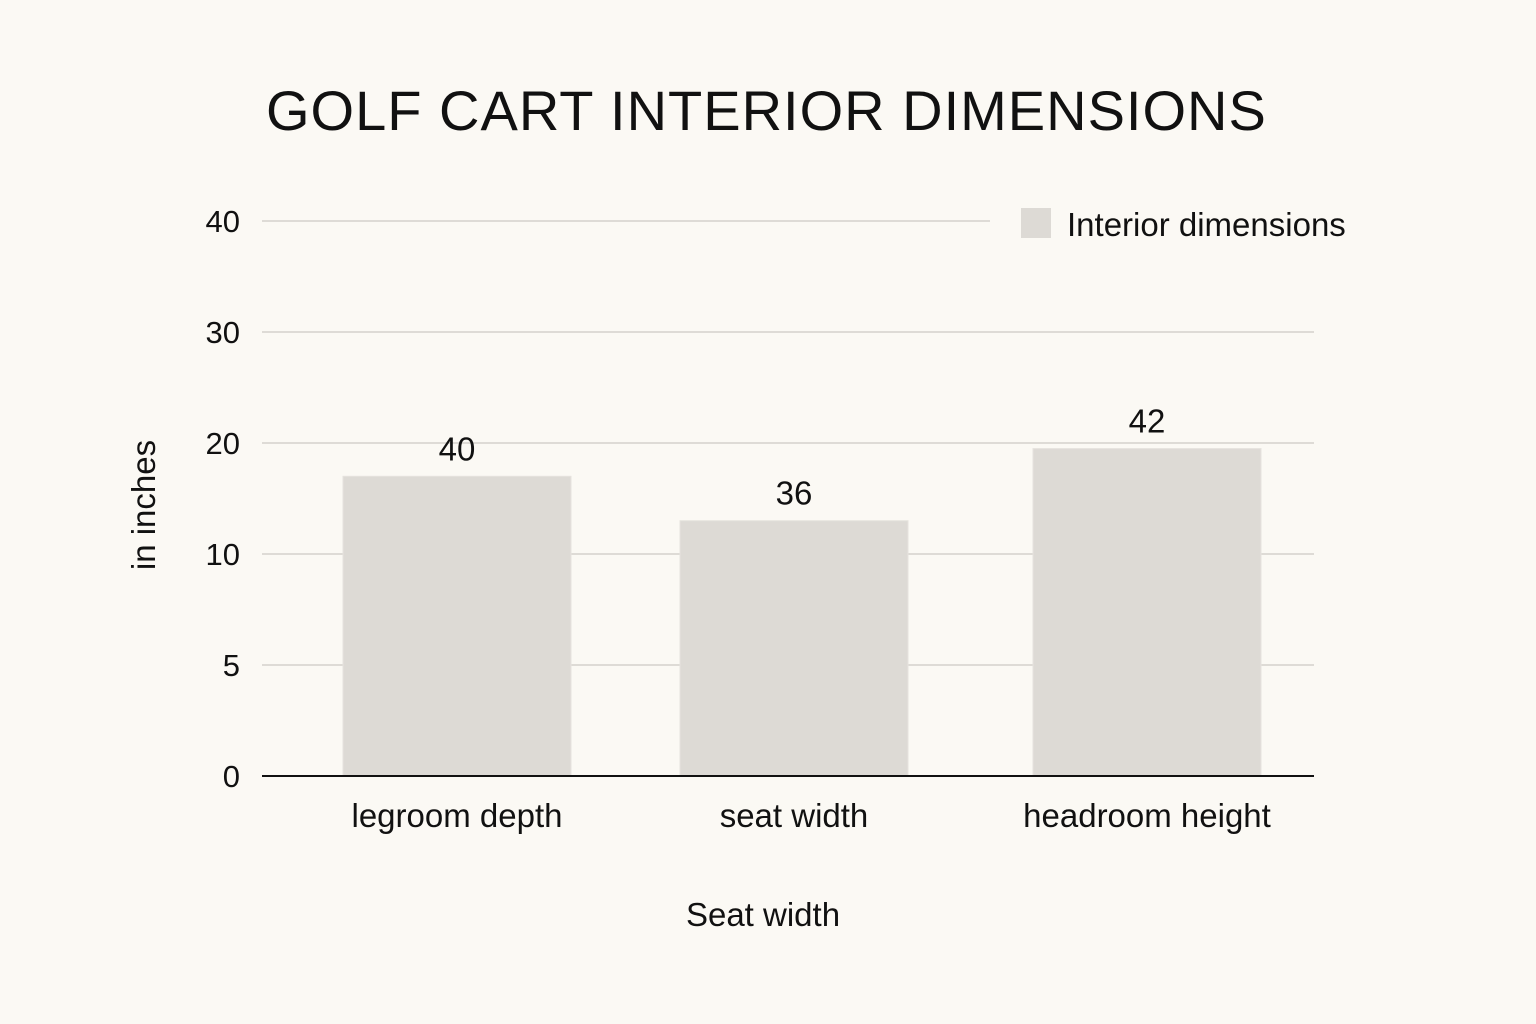 The image size is (1536, 1024). Describe the element at coordinates (763, 914) in the screenshot. I see `x-axis-label: Seat width` at that location.